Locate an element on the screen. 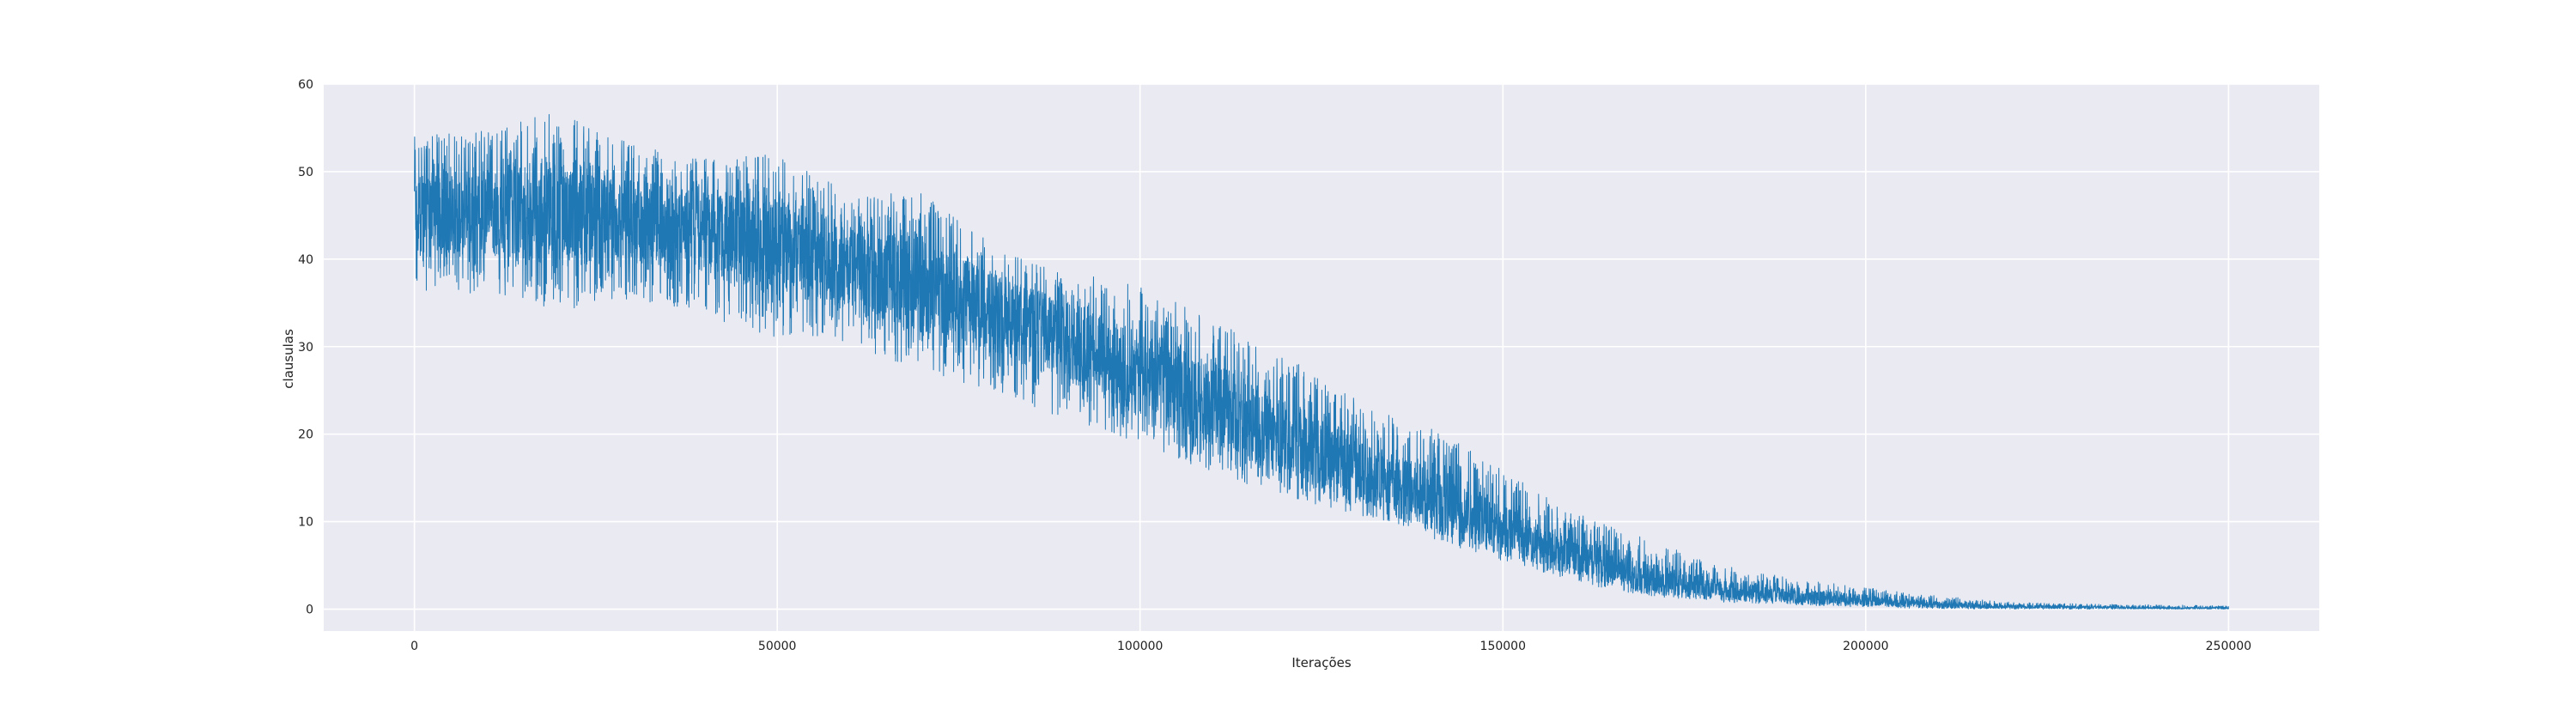  x-tick-label: 50000 is located at coordinates (777, 646).